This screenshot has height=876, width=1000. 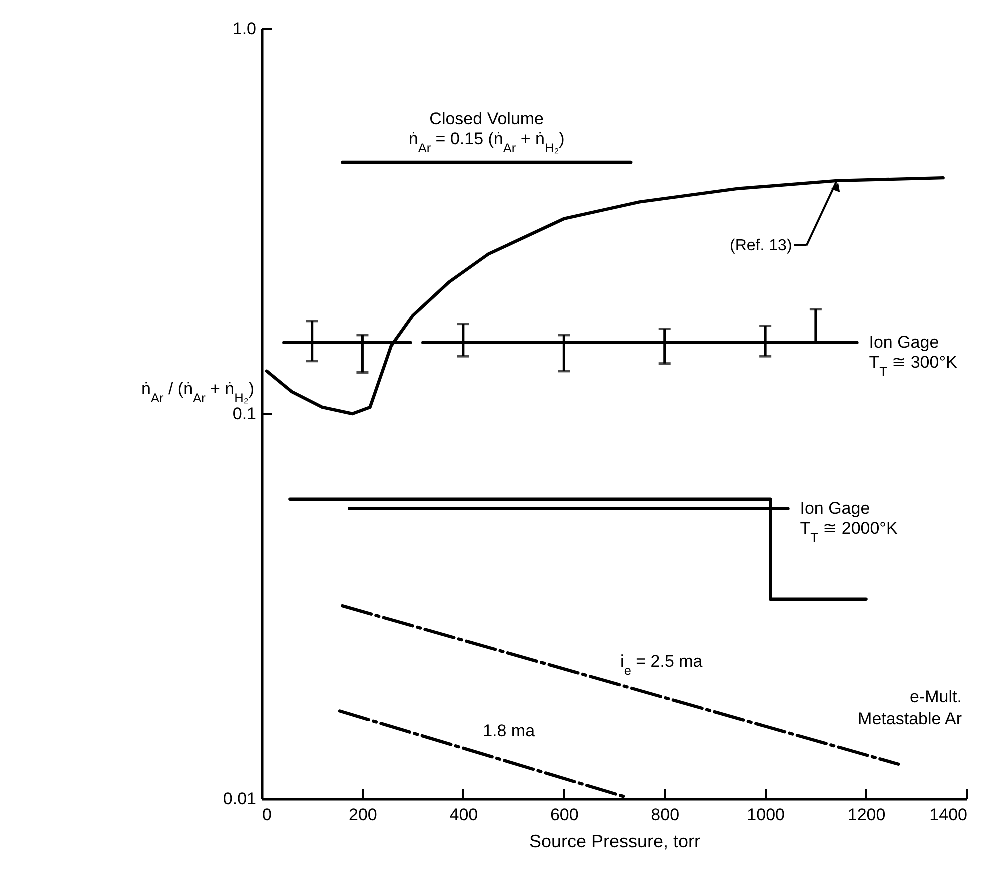 I want to click on x-tick-label: 600, so click(x=564, y=815).